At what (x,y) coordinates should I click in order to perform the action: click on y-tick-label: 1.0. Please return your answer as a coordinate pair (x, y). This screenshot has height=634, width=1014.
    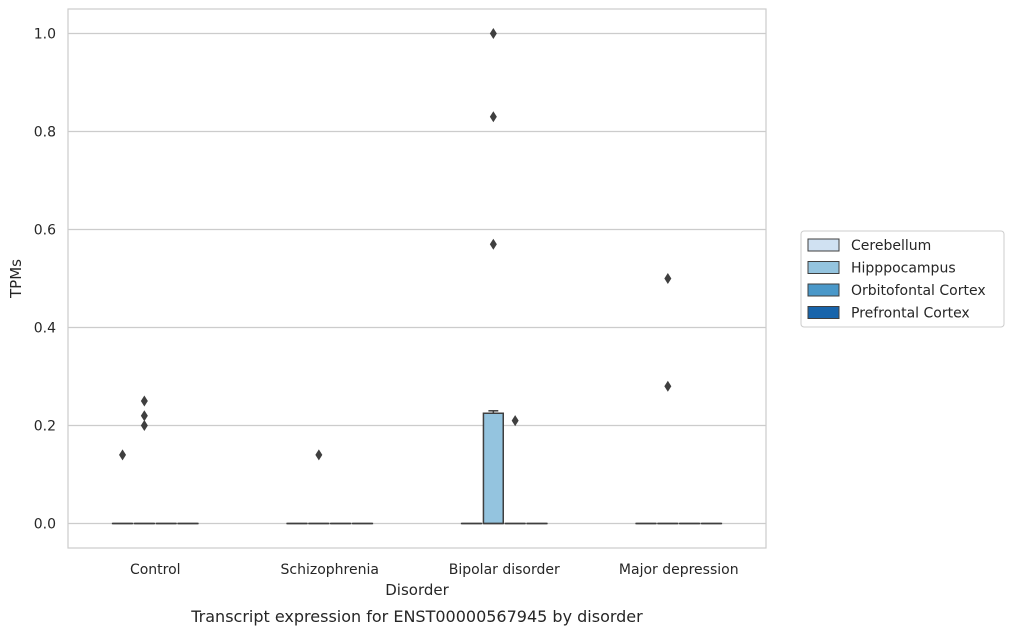
    Looking at the image, I should click on (45, 35).